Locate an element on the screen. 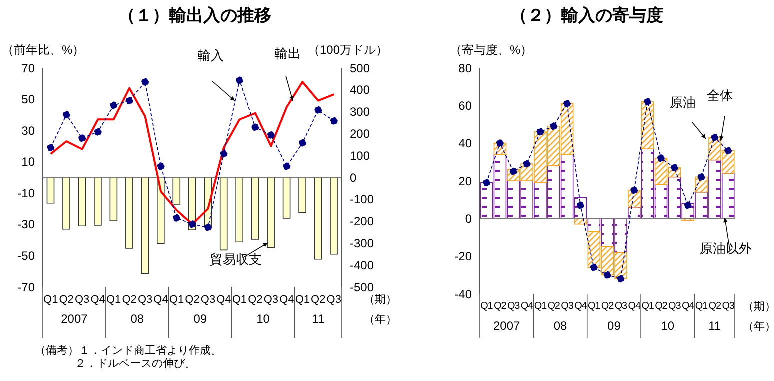 This screenshot has width=774, height=381. y-tick-label: -50 is located at coordinates (27, 255).